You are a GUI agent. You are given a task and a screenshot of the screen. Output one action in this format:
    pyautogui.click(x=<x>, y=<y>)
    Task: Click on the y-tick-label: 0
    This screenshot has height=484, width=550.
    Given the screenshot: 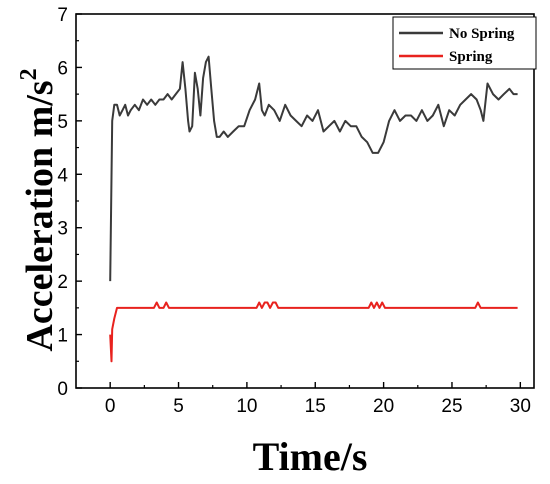 What is the action you would take?
    pyautogui.click(x=62, y=389)
    